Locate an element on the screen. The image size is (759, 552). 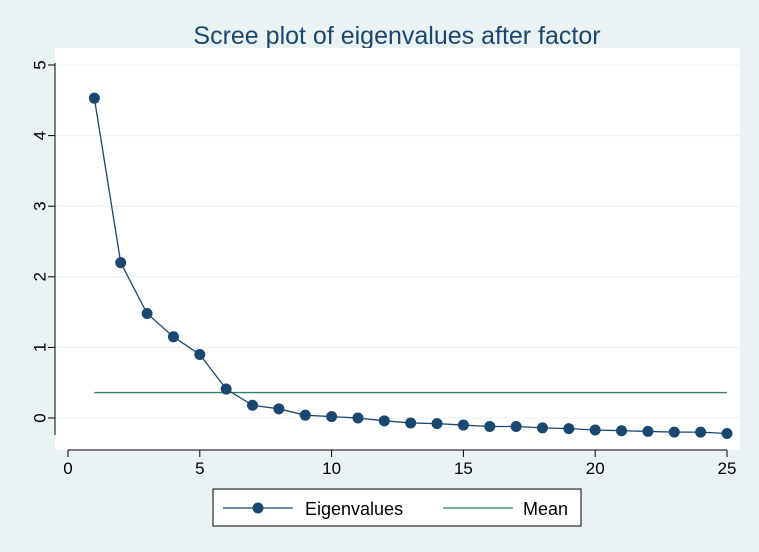
y-tick-label: 4 is located at coordinates (39, 135).